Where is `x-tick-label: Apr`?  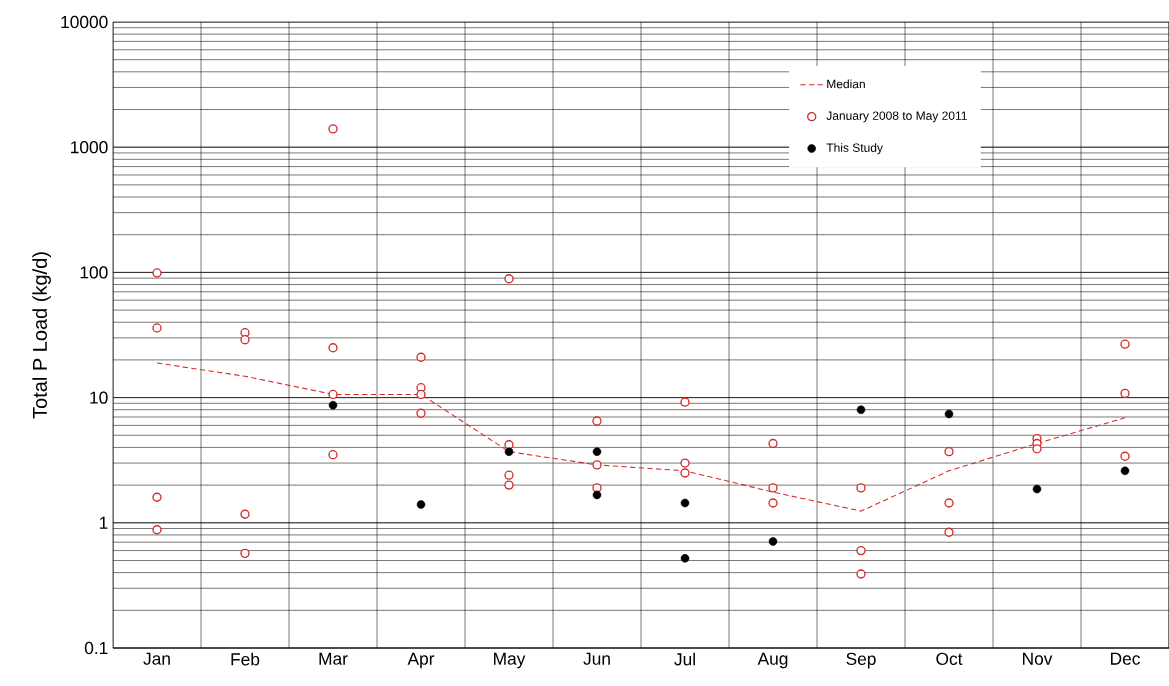
x-tick-label: Apr is located at coordinates (421, 660).